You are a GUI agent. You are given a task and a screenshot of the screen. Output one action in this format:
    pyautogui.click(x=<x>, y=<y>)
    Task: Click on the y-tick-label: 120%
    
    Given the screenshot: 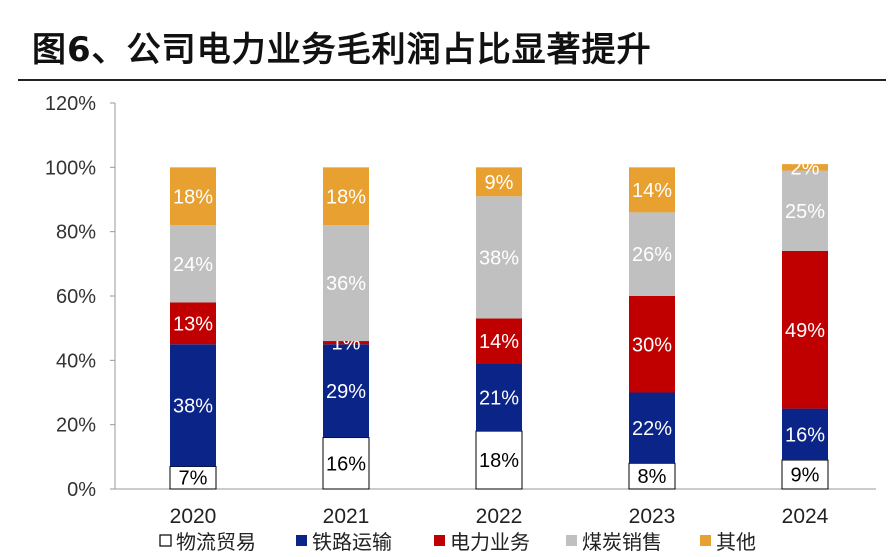 What is the action you would take?
    pyautogui.click(x=70, y=104)
    